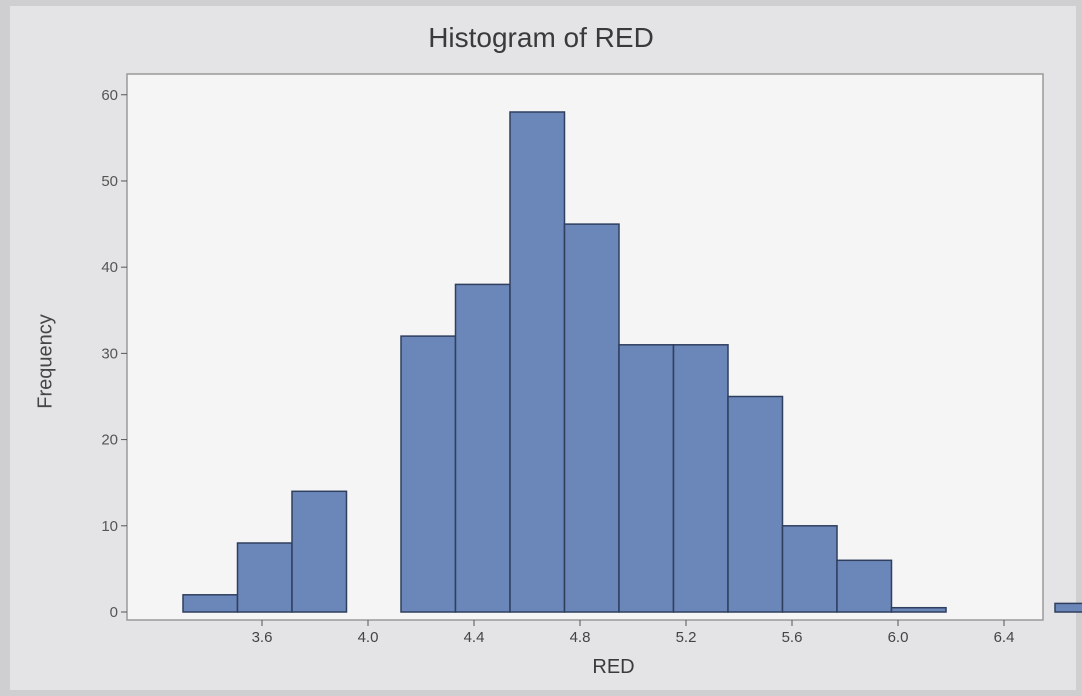  What do you see at coordinates (792, 637) in the screenshot?
I see `x-tick-label: 5.6` at bounding box center [792, 637].